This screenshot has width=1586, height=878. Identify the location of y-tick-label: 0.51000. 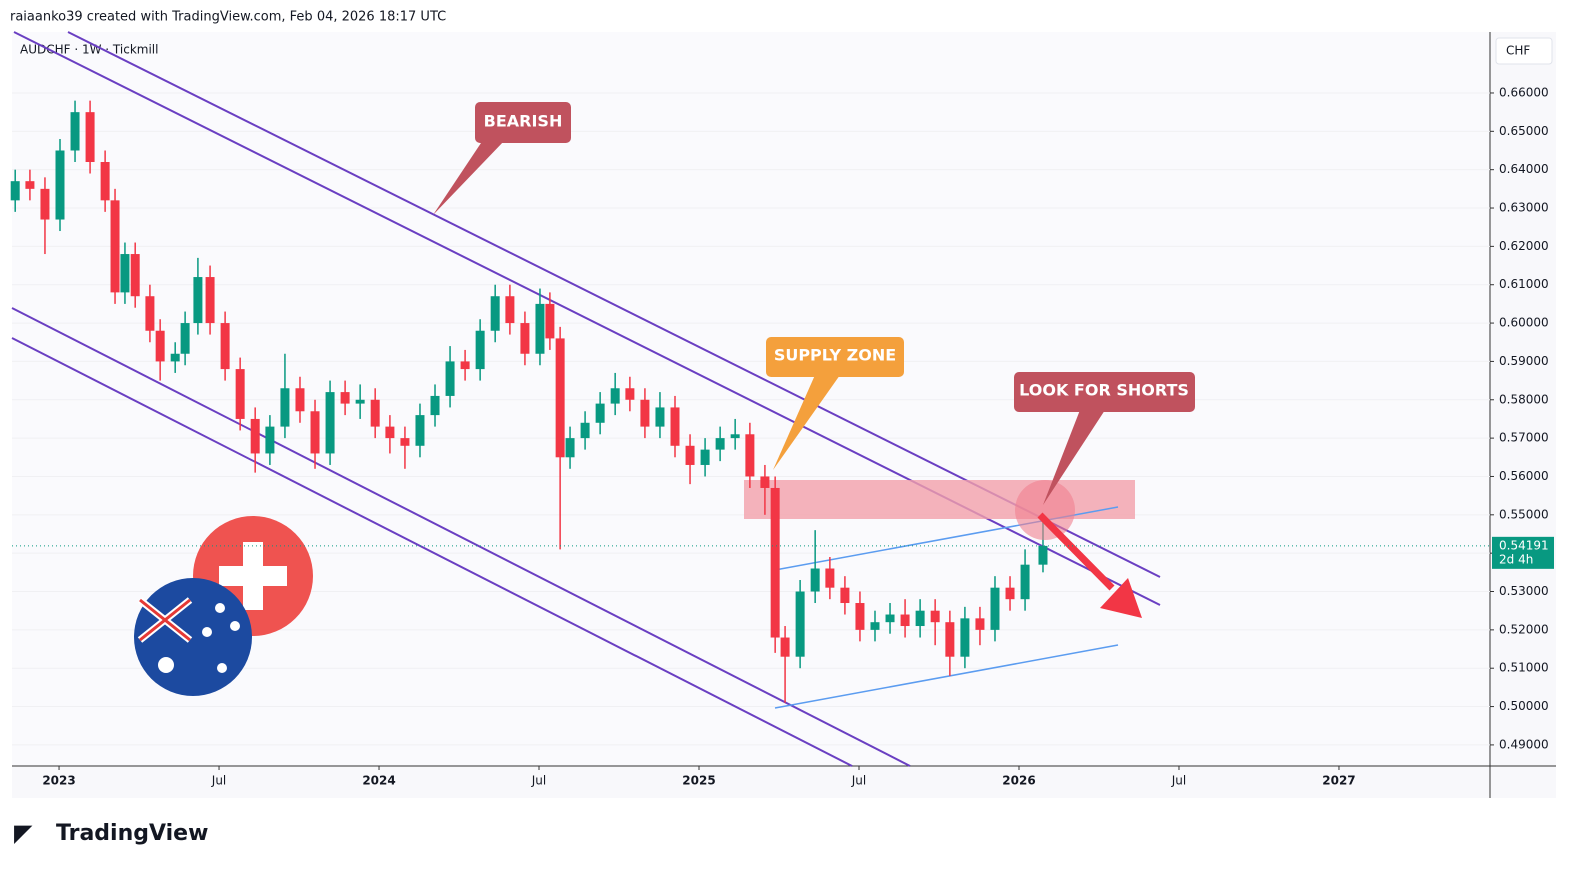
(1524, 668).